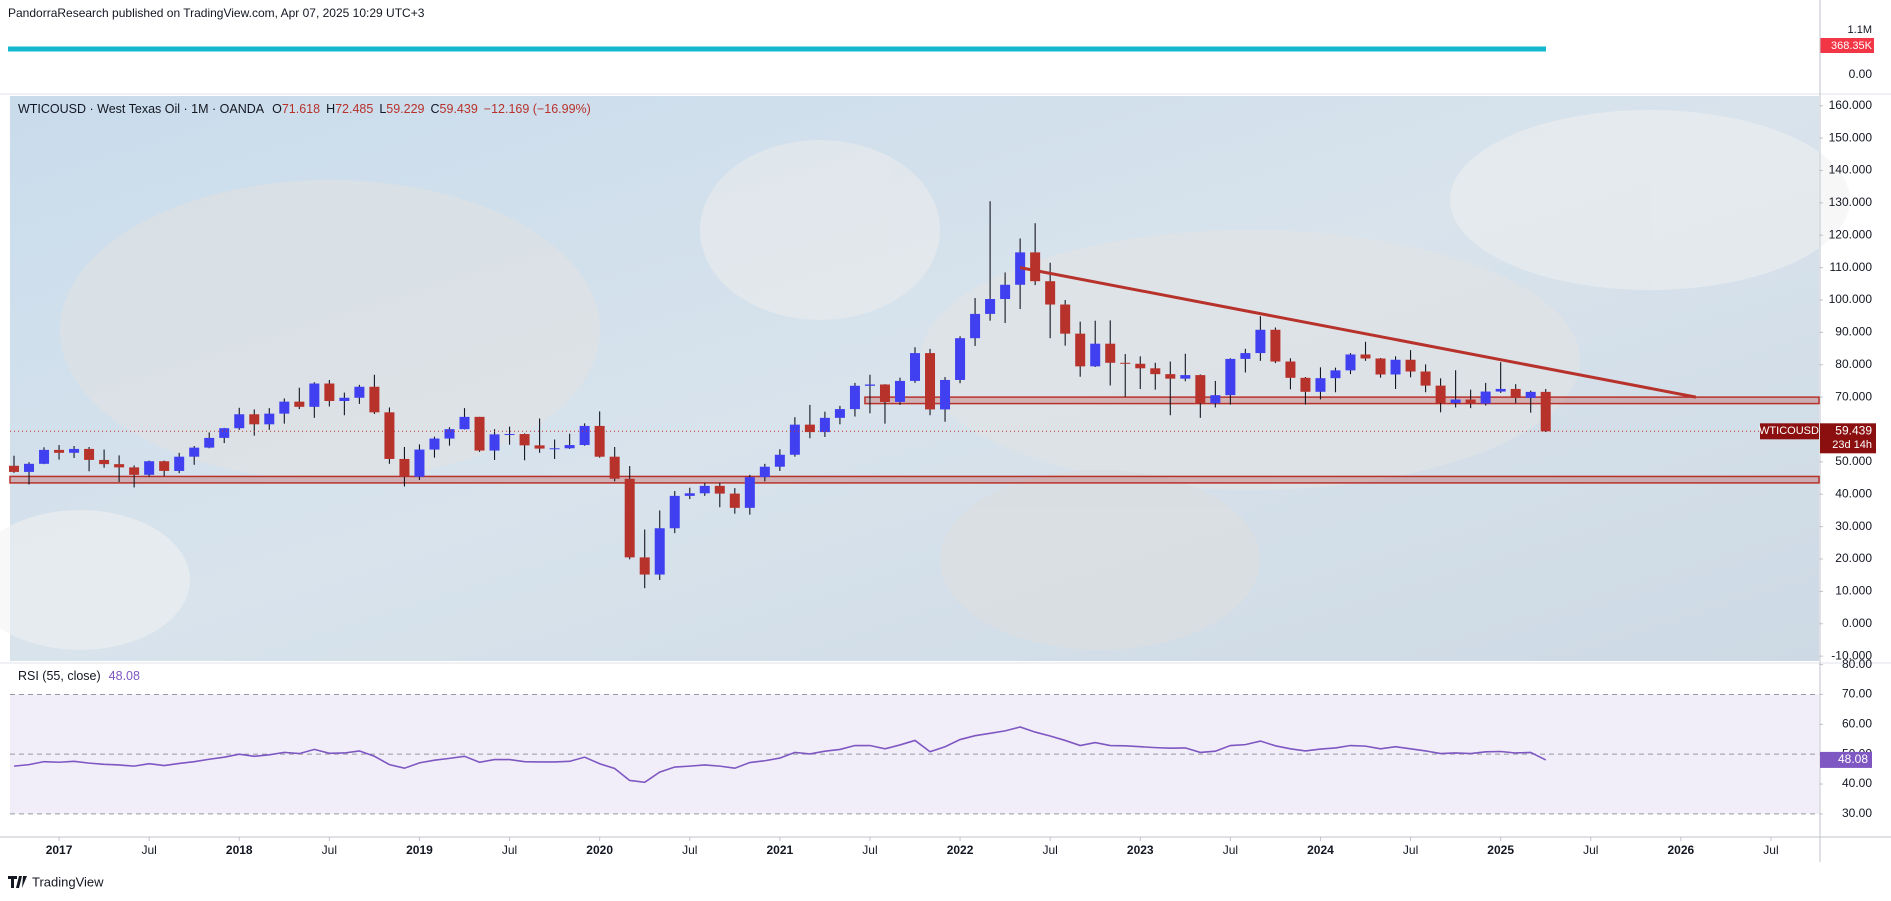  Describe the element at coordinates (1342, 400) in the screenshot. I see `support-zone` at that location.